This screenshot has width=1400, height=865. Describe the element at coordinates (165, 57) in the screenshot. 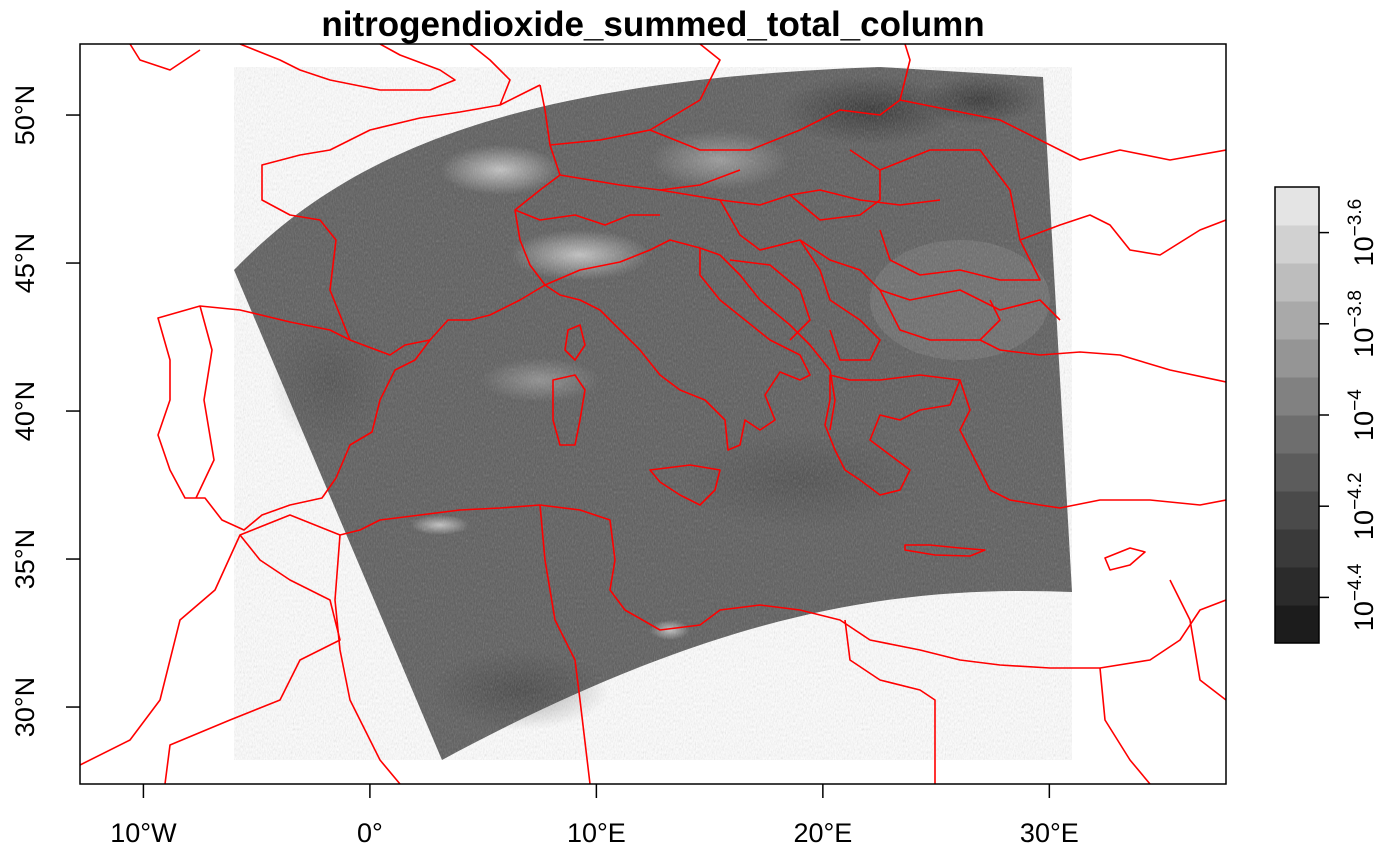

I see `ireland-coast` at that location.